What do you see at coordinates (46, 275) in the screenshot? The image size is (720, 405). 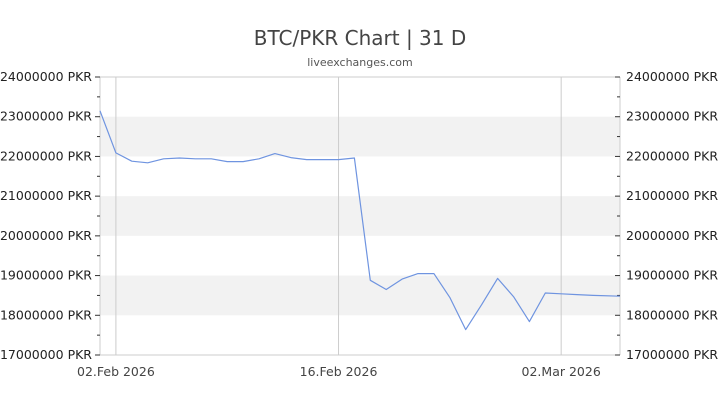 I see `y-axis-label-left: 19000000 PKR` at bounding box center [46, 275].